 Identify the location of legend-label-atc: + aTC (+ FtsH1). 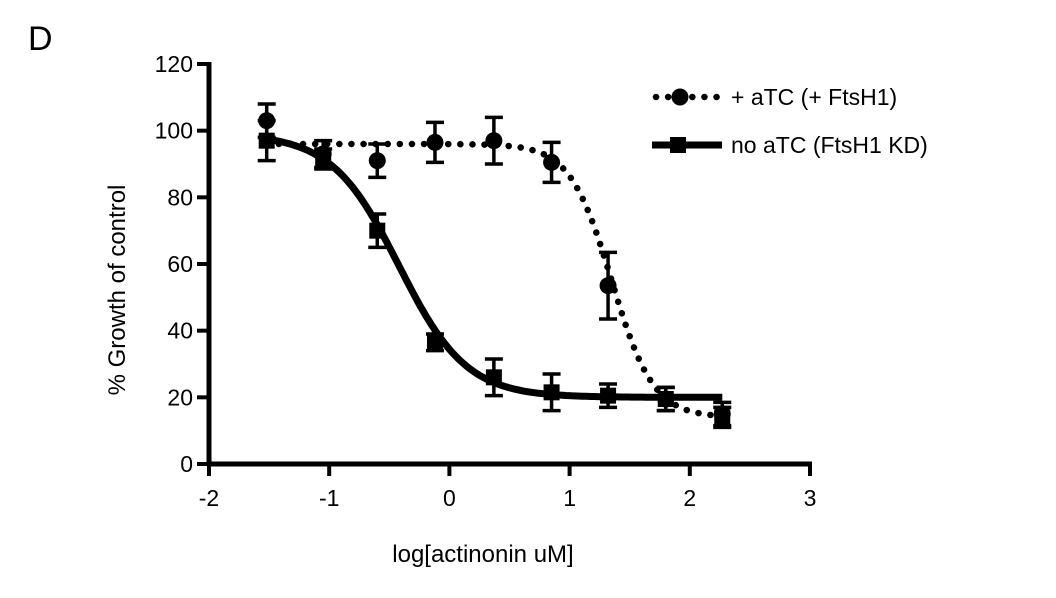
(814, 97).